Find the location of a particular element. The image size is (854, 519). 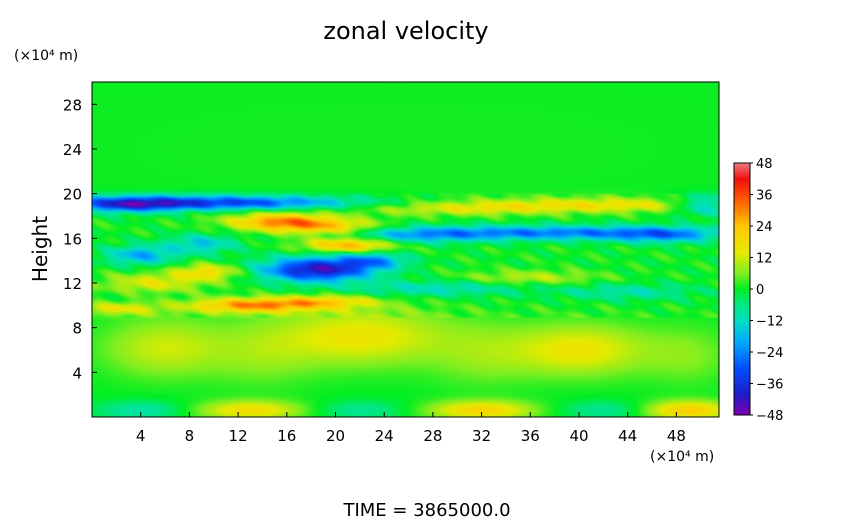

y-tick-label: 16 is located at coordinates (72, 239).